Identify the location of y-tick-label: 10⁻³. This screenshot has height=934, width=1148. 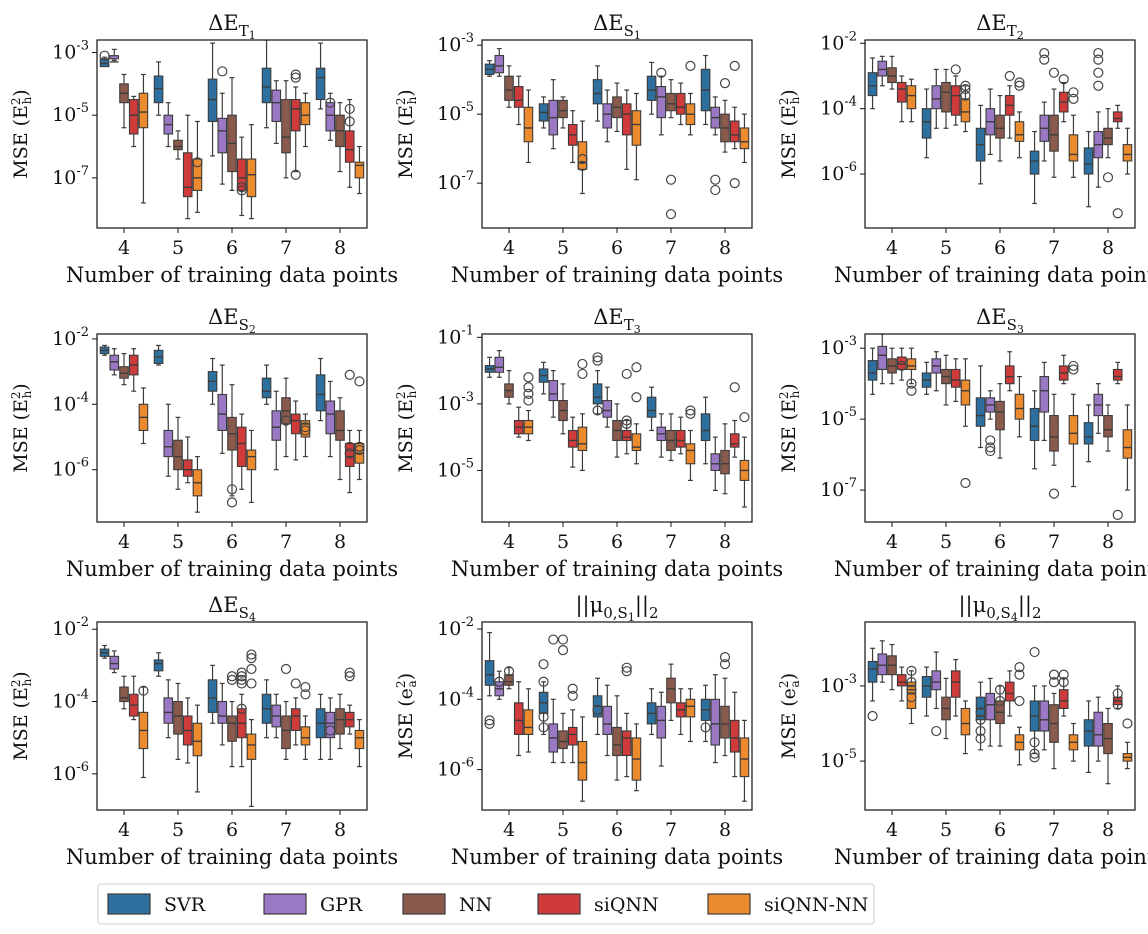
(455, 402).